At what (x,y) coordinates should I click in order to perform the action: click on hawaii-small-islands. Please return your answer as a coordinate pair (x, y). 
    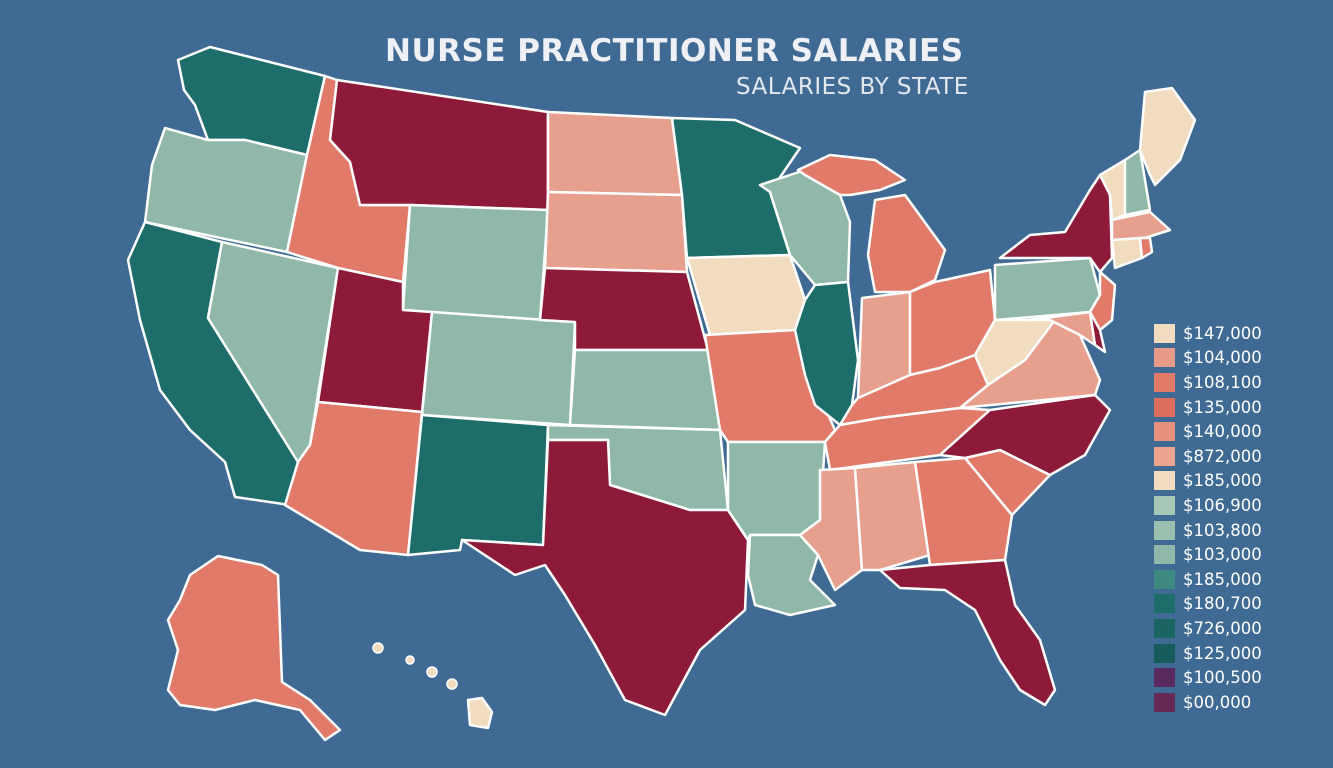
    Looking at the image, I should click on (415, 666).